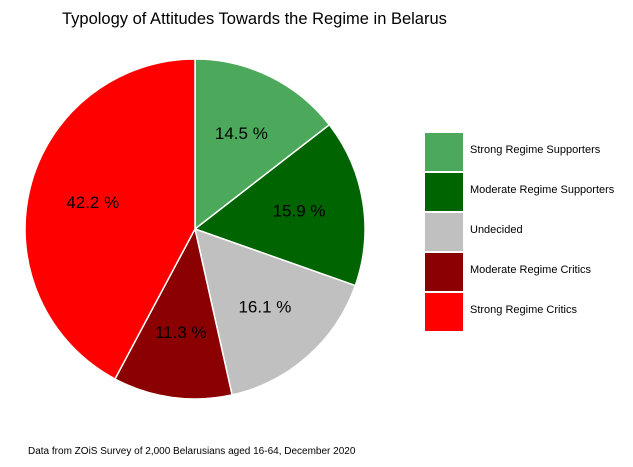 The width and height of the screenshot is (633, 467). What do you see at coordinates (92, 202) in the screenshot?
I see `slice-value-label: 42.2 %` at bounding box center [92, 202].